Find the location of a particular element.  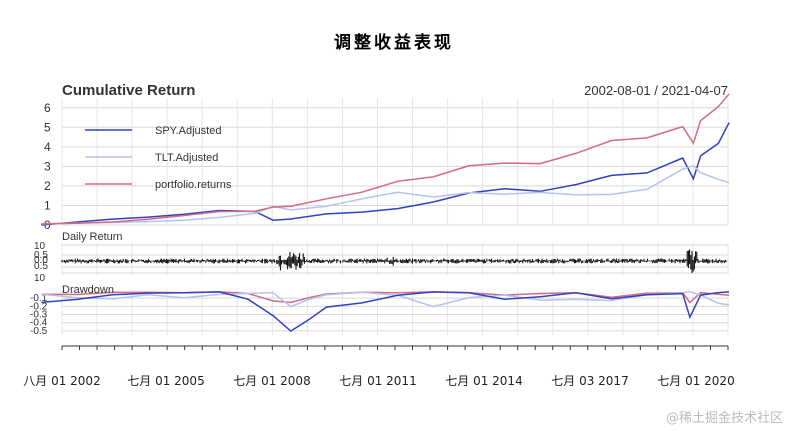

daily-return-y-axis: 100.50.00.510 is located at coordinates (41, 262).